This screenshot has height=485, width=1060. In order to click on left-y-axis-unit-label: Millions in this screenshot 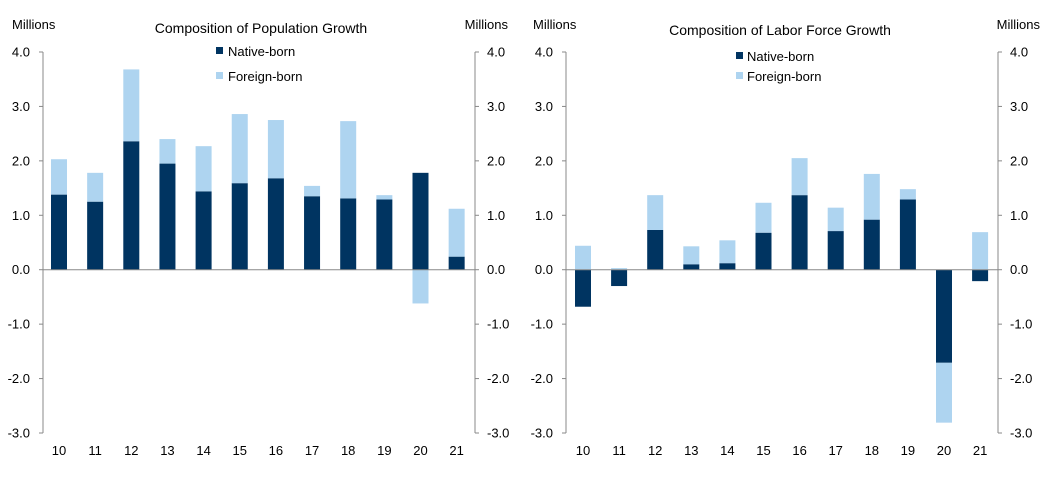, I will do `click(555, 24)`.